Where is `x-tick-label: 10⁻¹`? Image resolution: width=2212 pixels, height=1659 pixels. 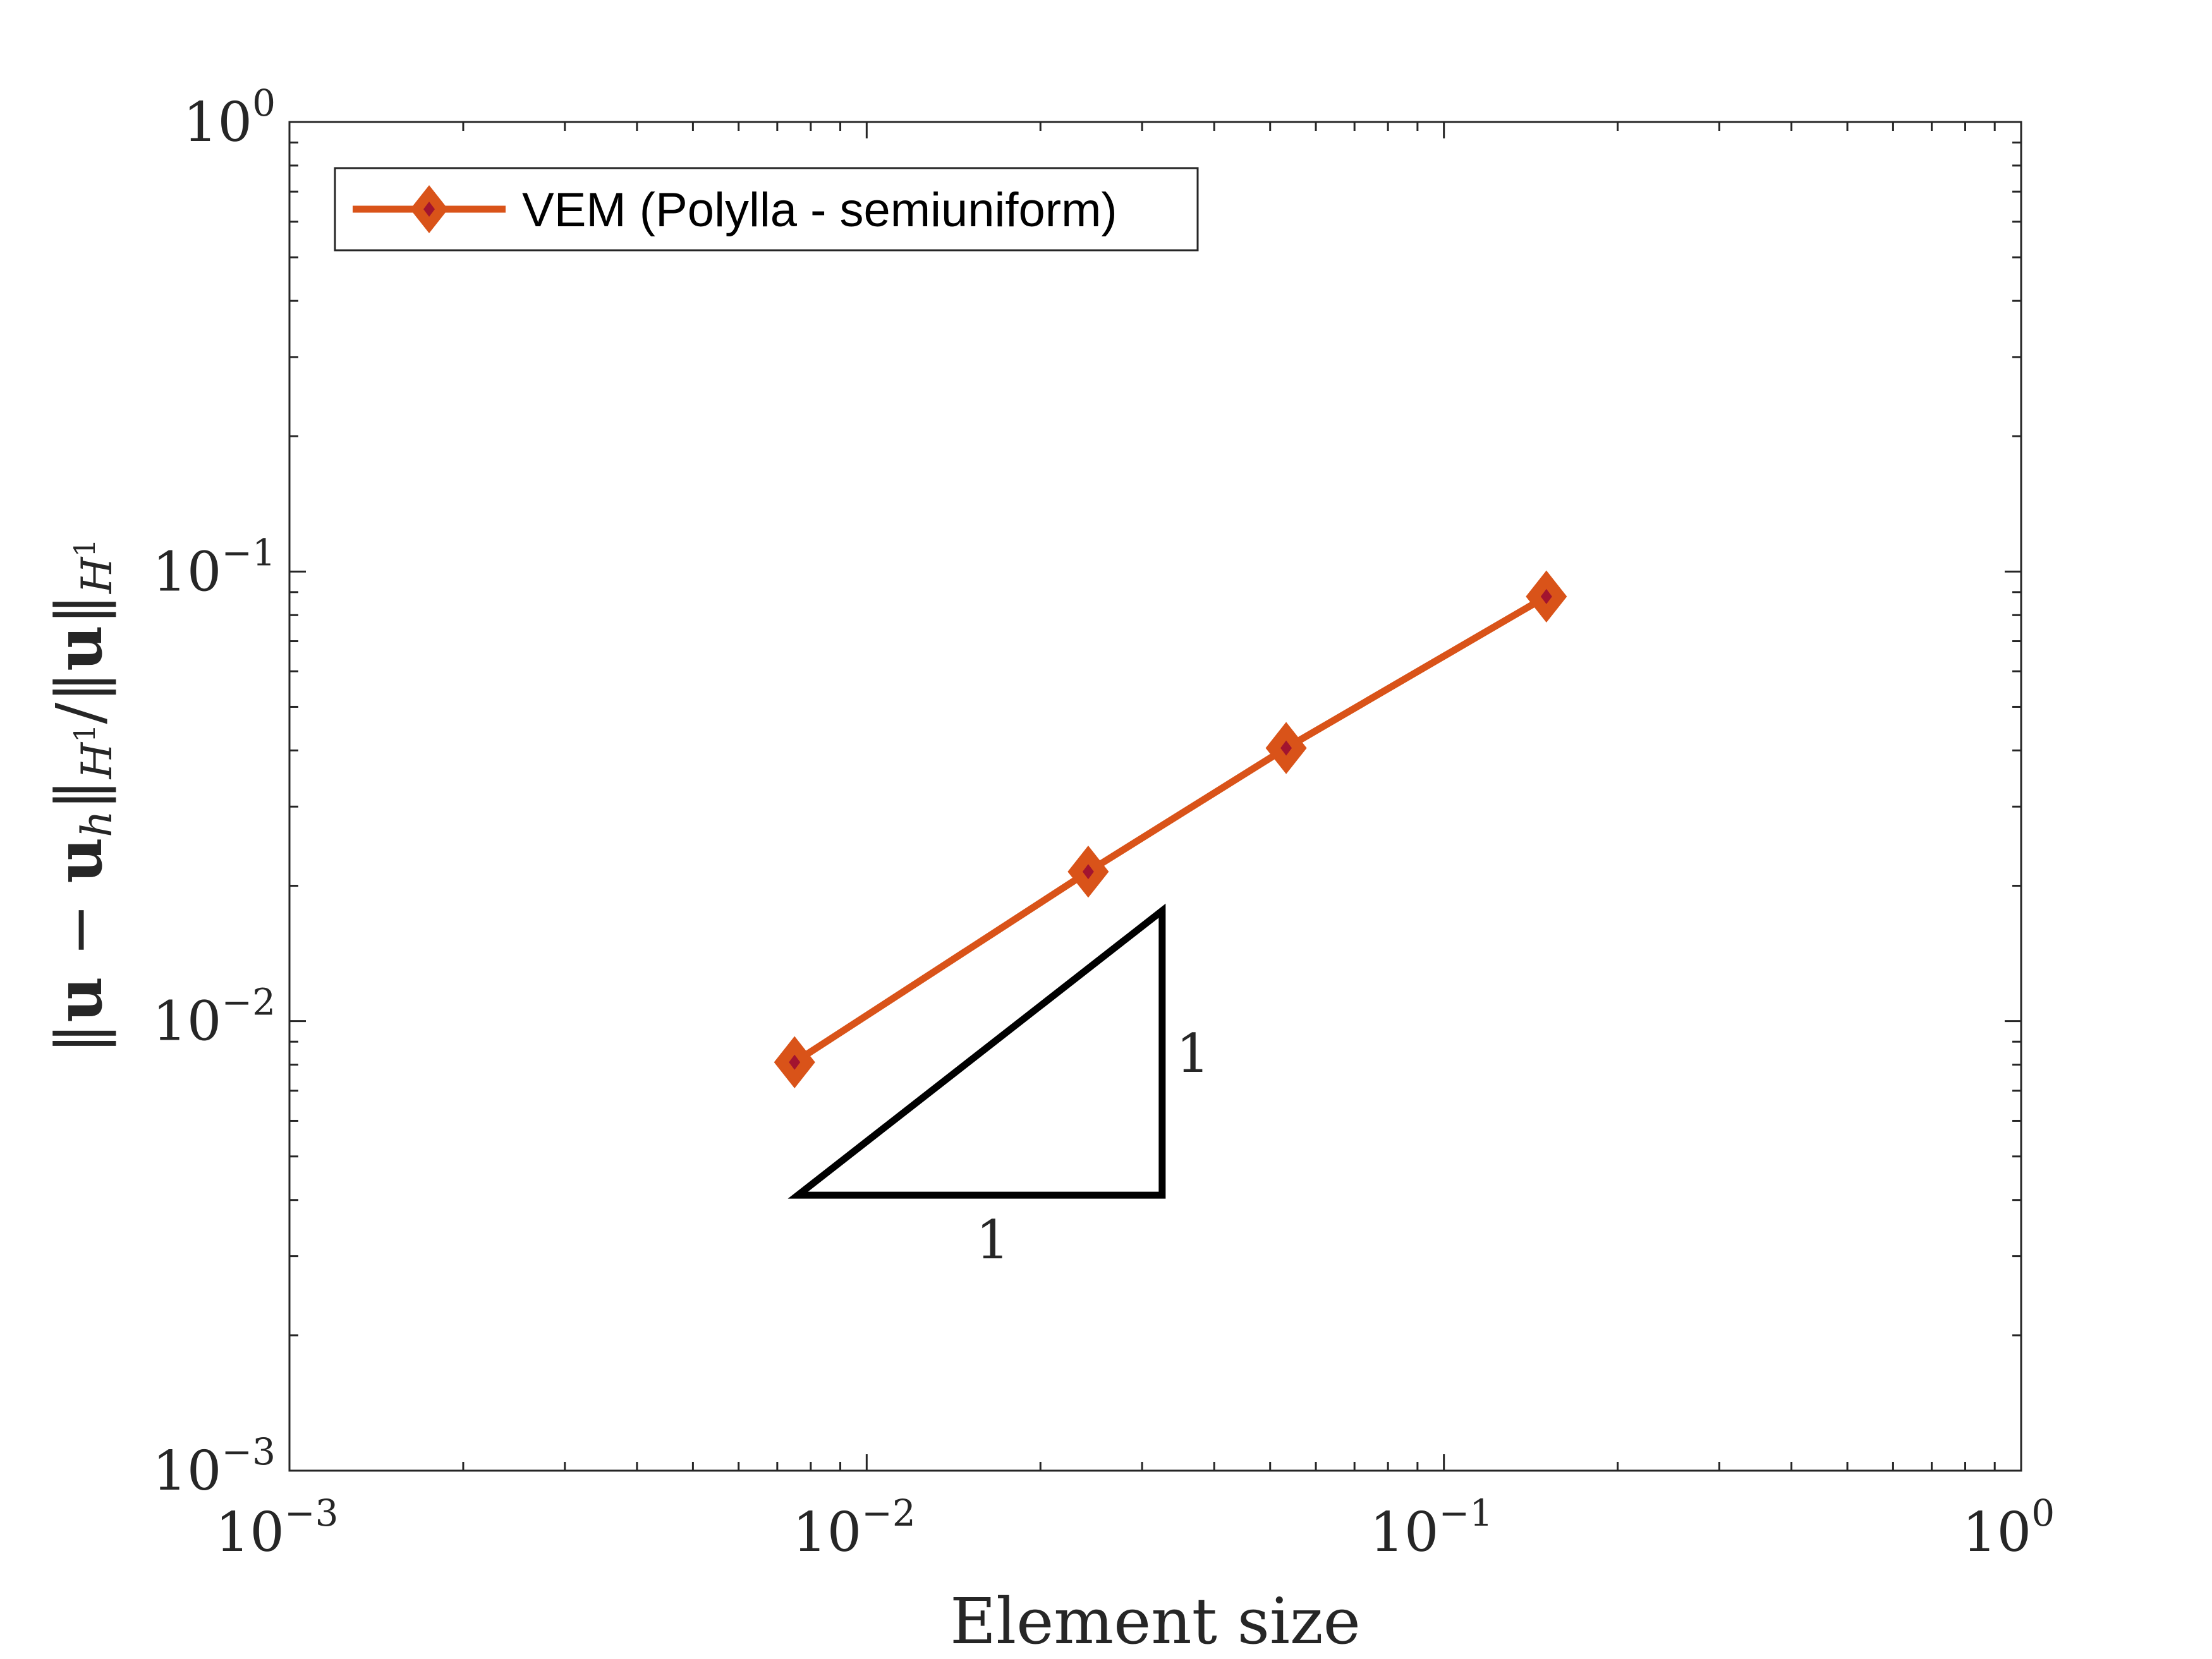 x-tick-label: 10⁻¹ is located at coordinates (1431, 1528).